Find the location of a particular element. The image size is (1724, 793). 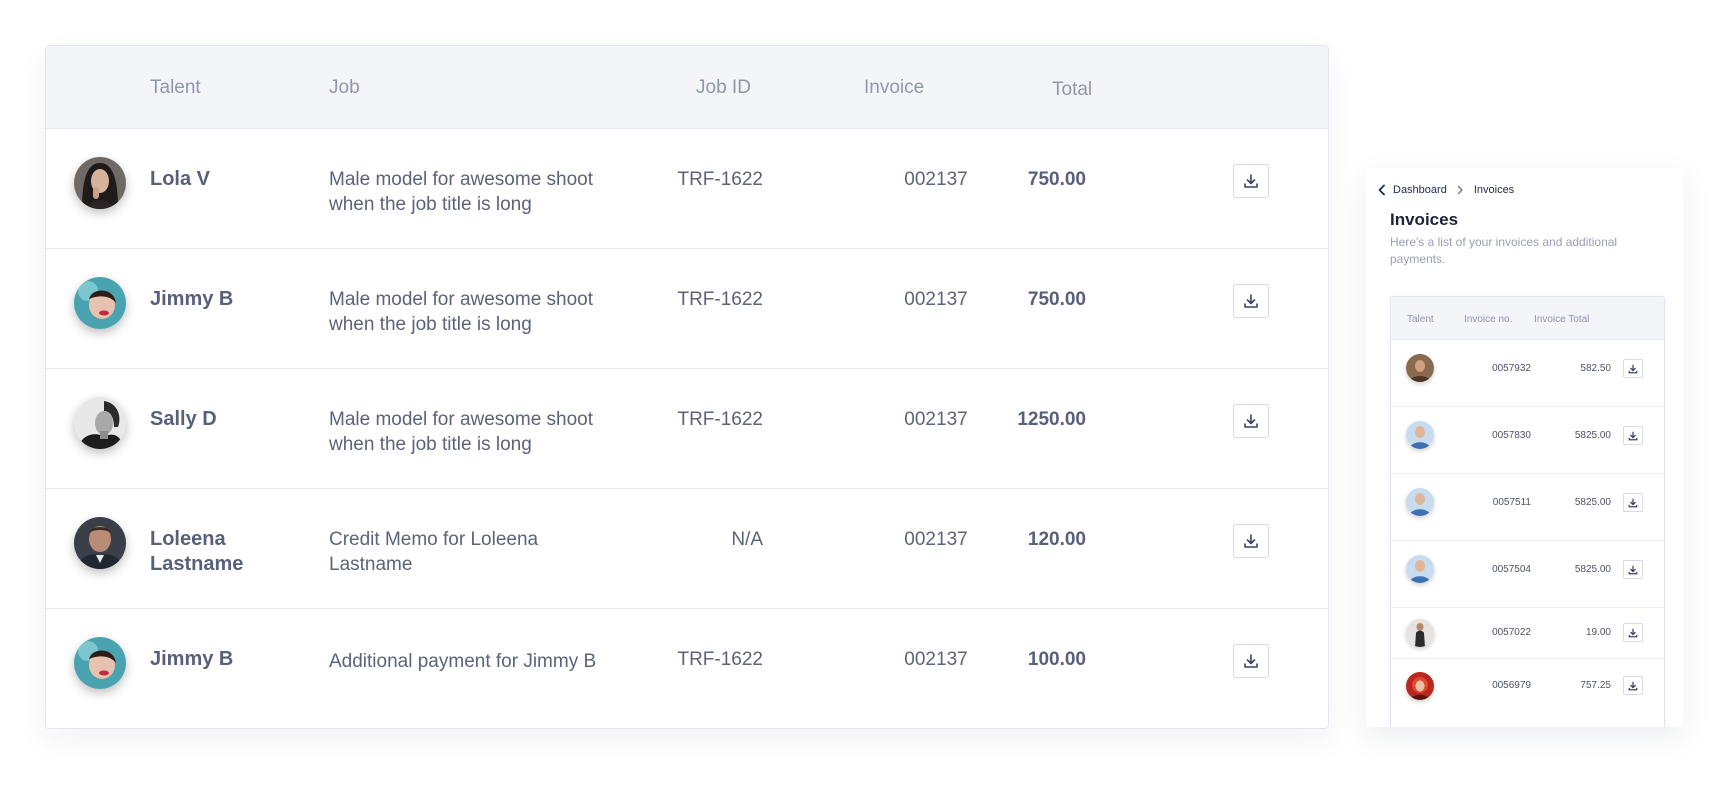

talent-name: Sally D is located at coordinates (183, 419).